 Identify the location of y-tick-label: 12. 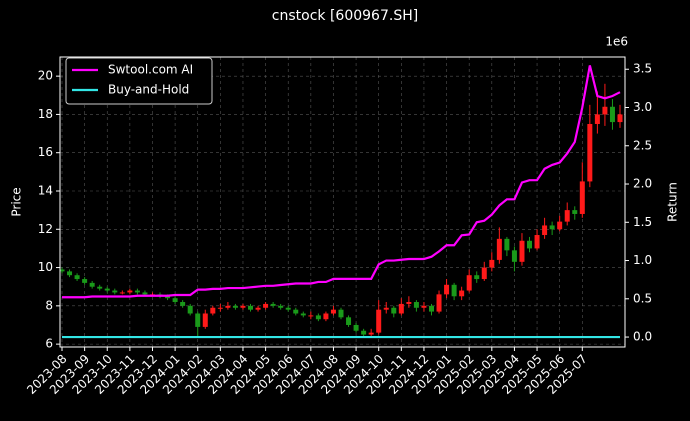
(45, 229).